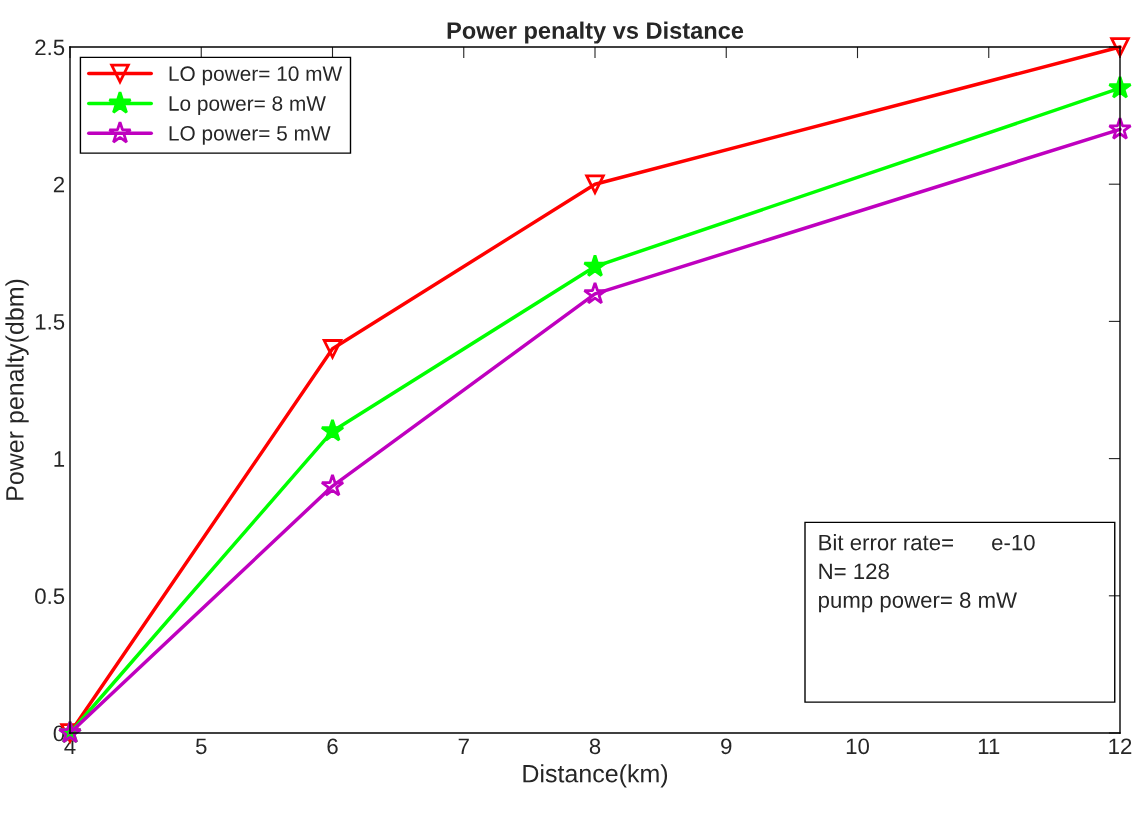 The image size is (1143, 819). What do you see at coordinates (595, 746) in the screenshot?
I see `x-tick-label: 8` at bounding box center [595, 746].